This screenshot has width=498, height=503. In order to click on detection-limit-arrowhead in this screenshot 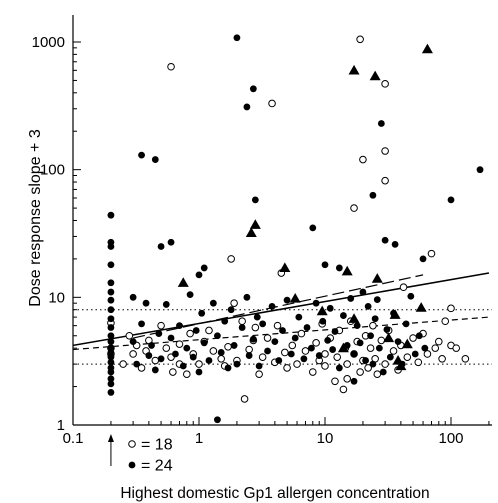, I will do `click(110, 438)`.